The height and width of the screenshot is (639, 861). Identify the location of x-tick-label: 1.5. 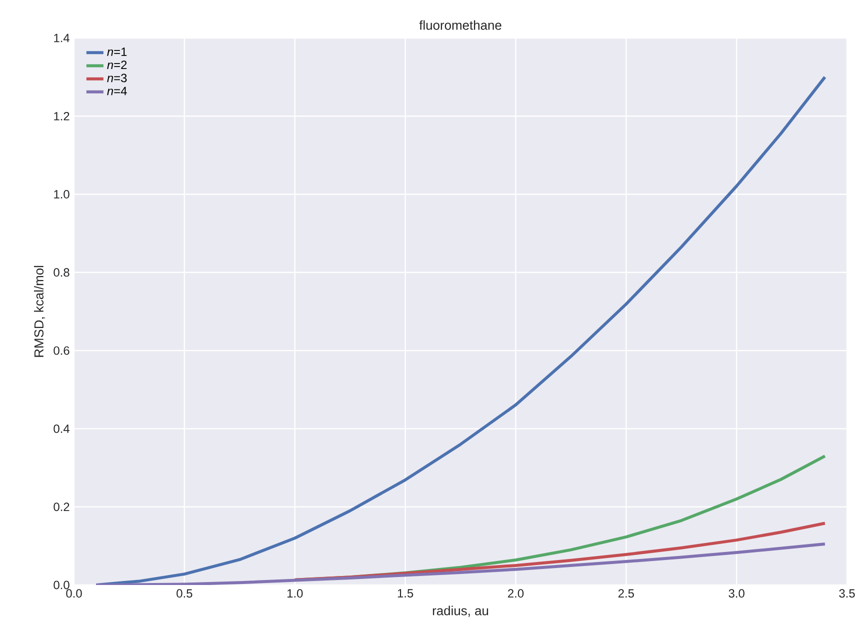
(406, 593).